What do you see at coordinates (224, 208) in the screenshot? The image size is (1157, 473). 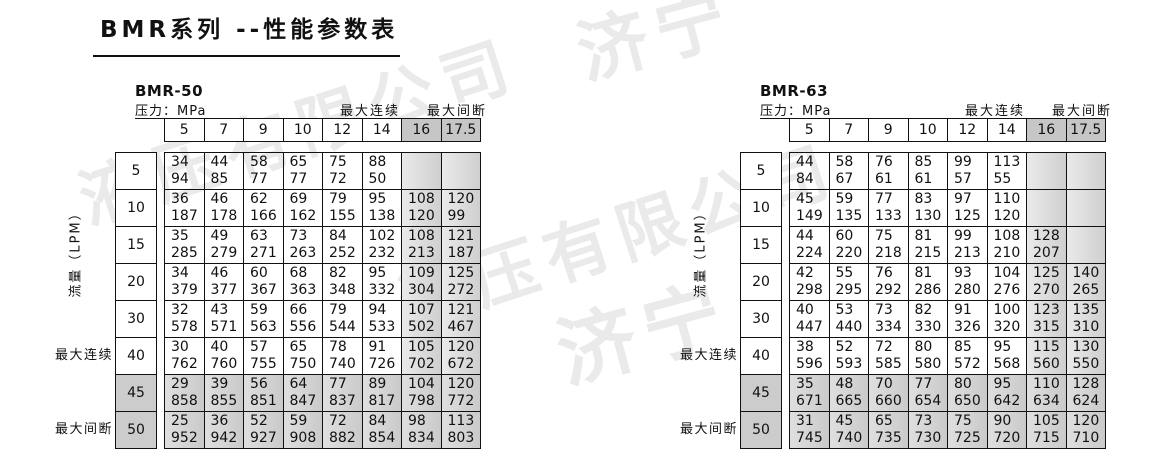 I see `data-cell: 46 178` at bounding box center [224, 208].